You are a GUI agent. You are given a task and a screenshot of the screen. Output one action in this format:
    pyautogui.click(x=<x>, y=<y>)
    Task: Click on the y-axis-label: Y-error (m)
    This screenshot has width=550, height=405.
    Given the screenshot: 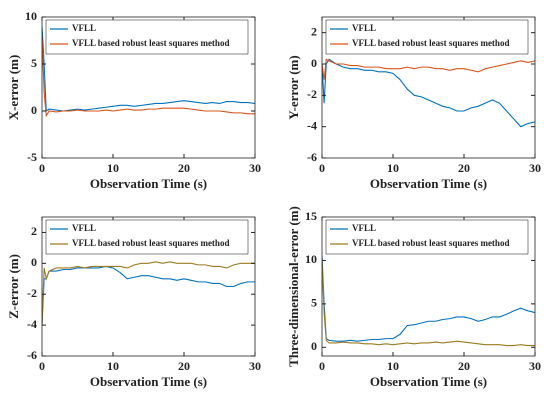 What is the action you would take?
    pyautogui.click(x=293, y=87)
    